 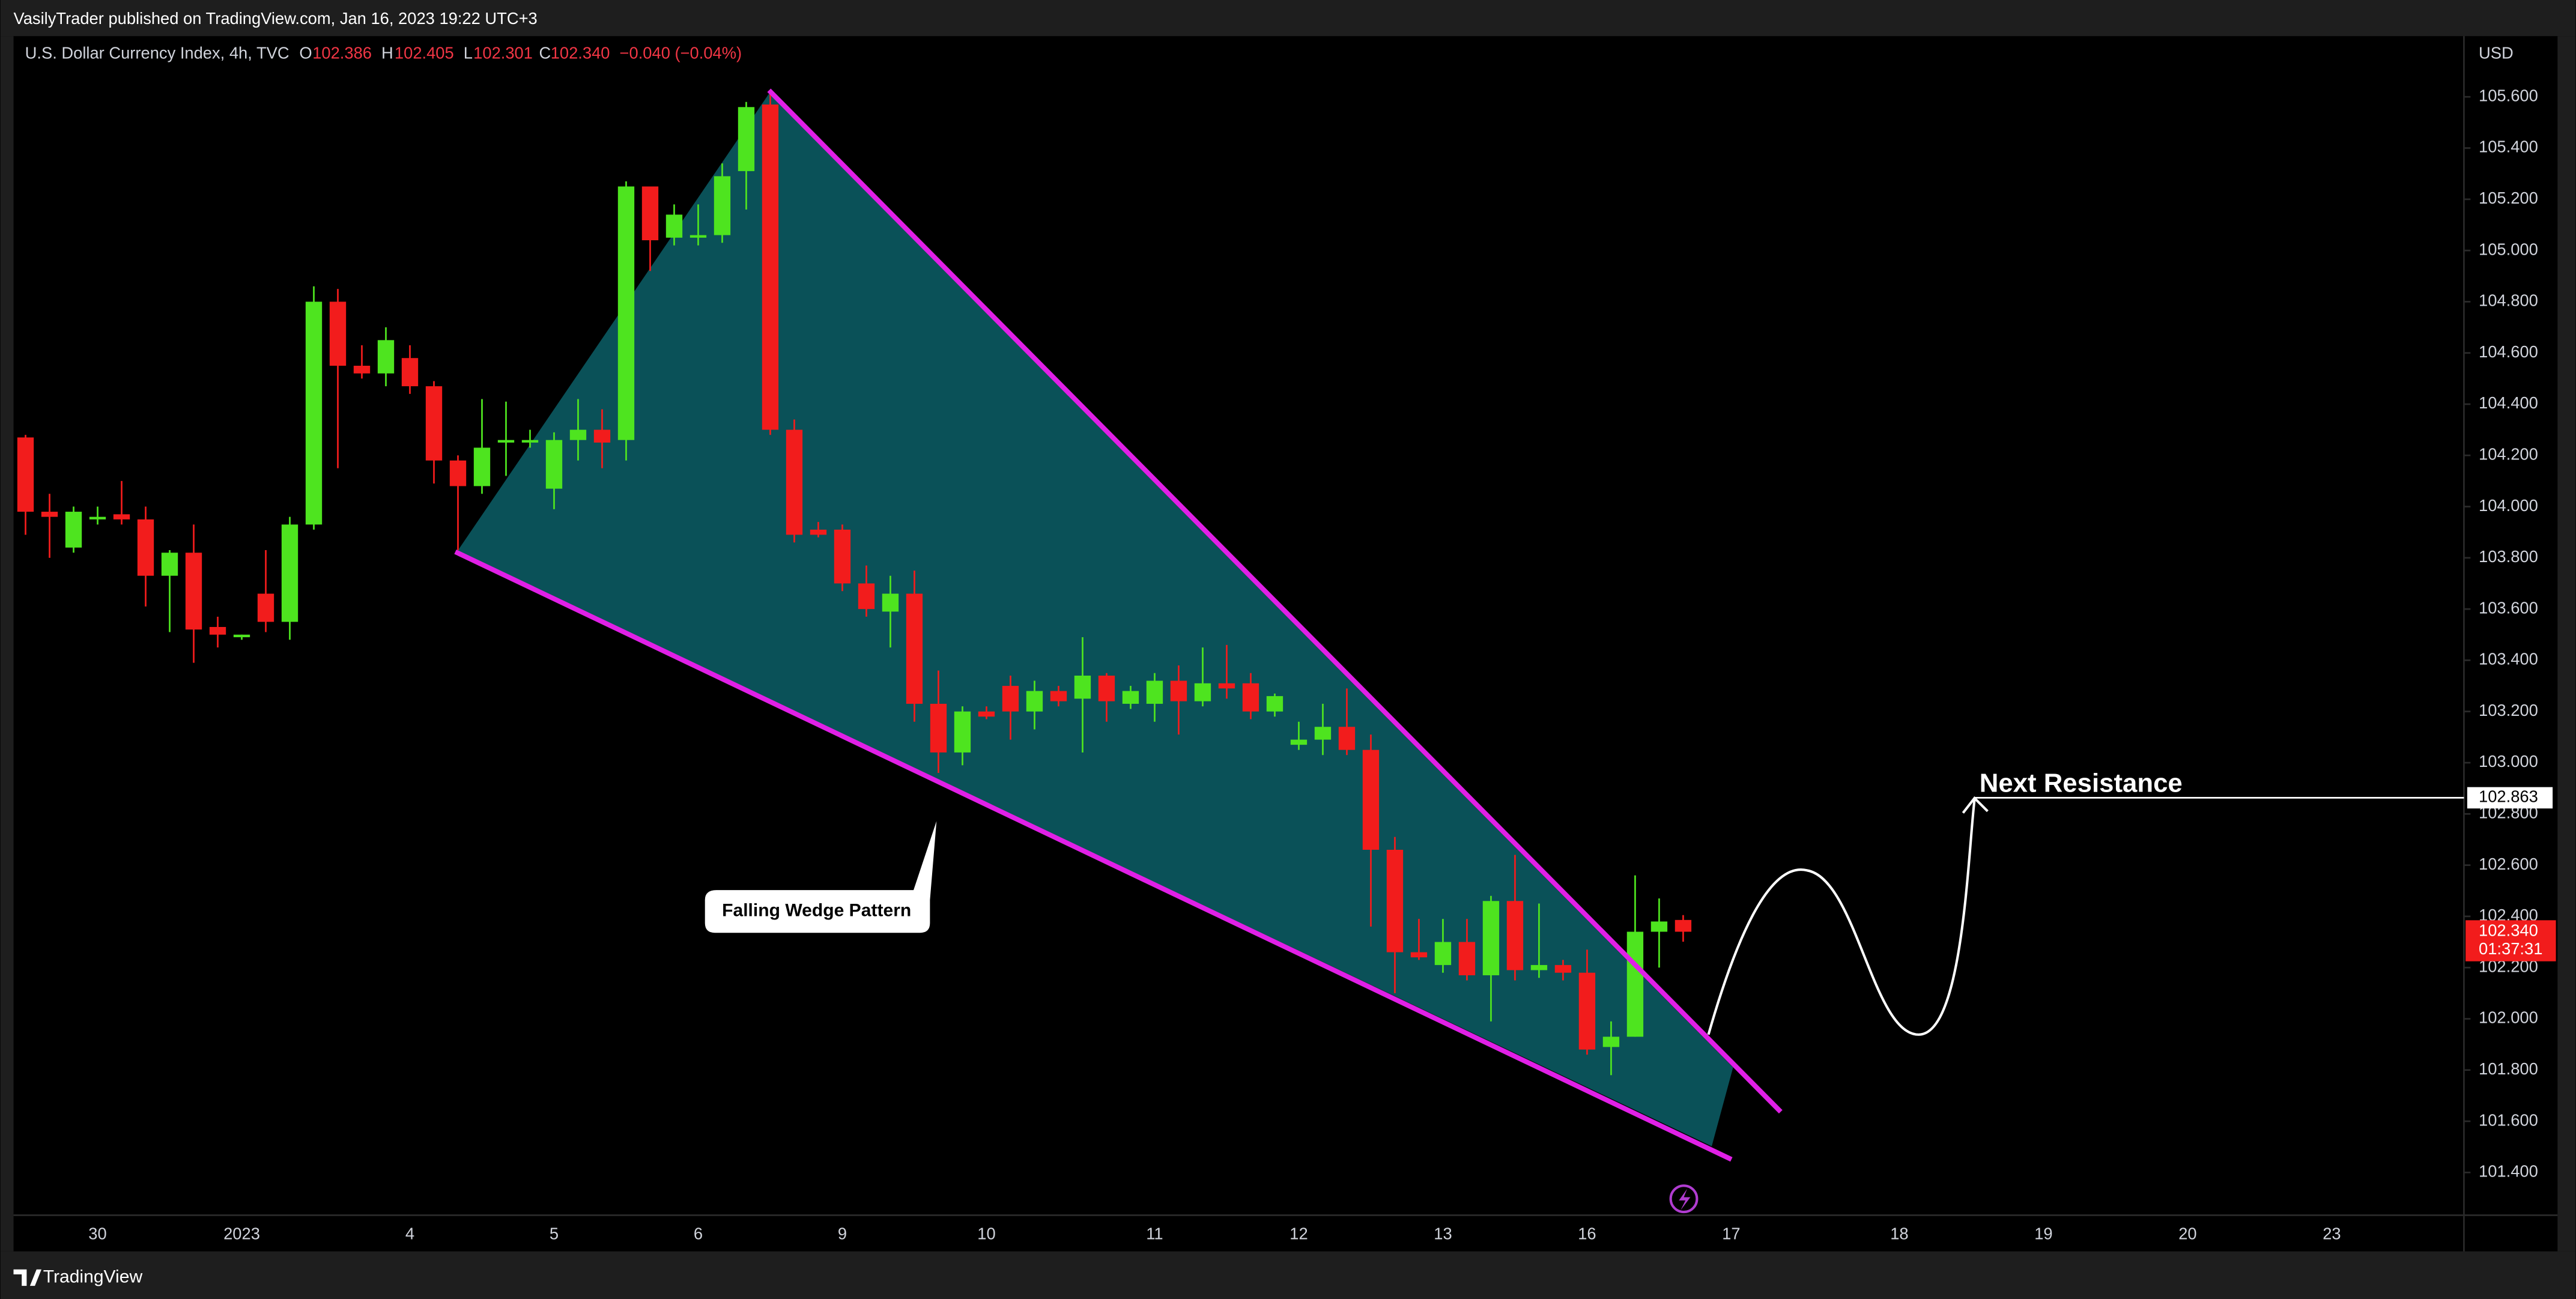 I want to click on y-tick-label: 104.200, so click(x=2508, y=453).